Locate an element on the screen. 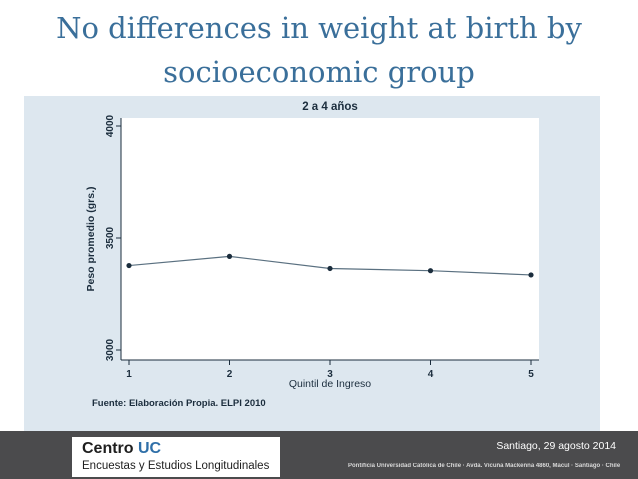 The image size is (638, 479). source-note: Fuente: Elaboración Propia. ELPI 2010 is located at coordinates (179, 403).